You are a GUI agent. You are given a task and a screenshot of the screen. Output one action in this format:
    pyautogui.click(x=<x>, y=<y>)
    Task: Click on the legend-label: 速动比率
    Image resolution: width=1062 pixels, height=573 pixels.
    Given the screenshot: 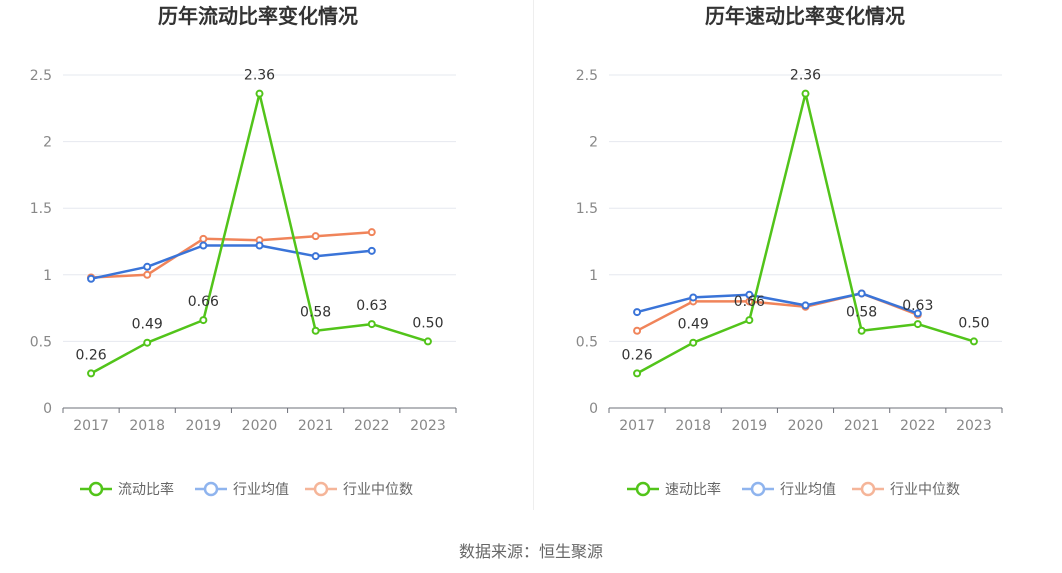 What is the action you would take?
    pyautogui.click(x=693, y=489)
    